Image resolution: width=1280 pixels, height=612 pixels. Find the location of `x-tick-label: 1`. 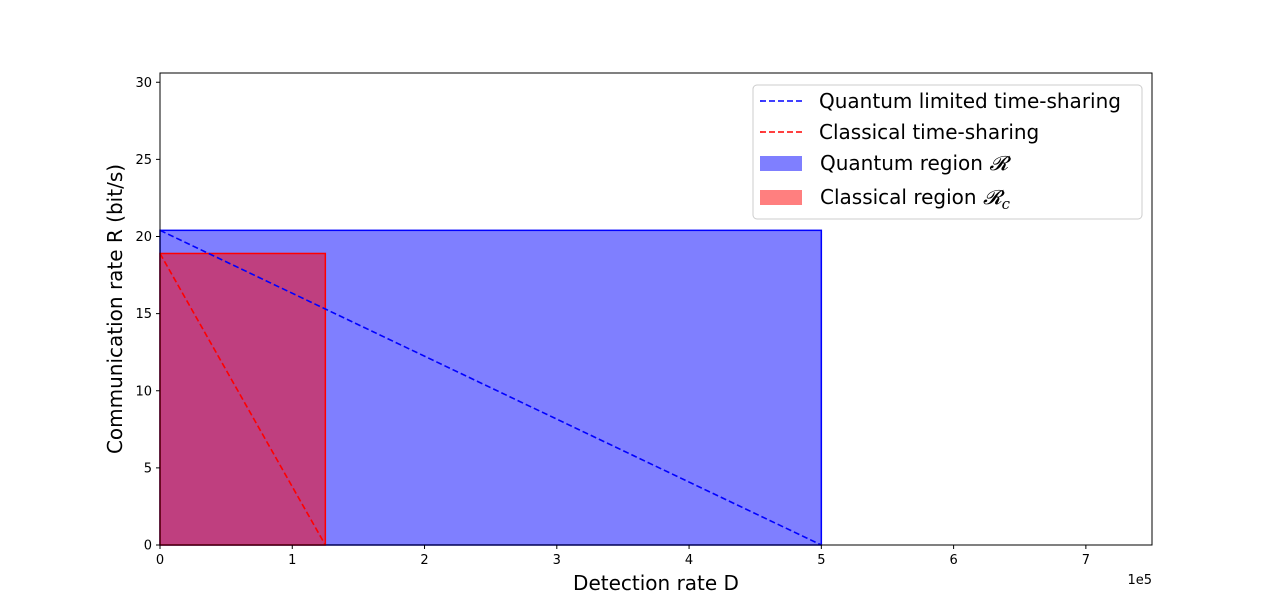

x-tick-label: 1 is located at coordinates (292, 560).